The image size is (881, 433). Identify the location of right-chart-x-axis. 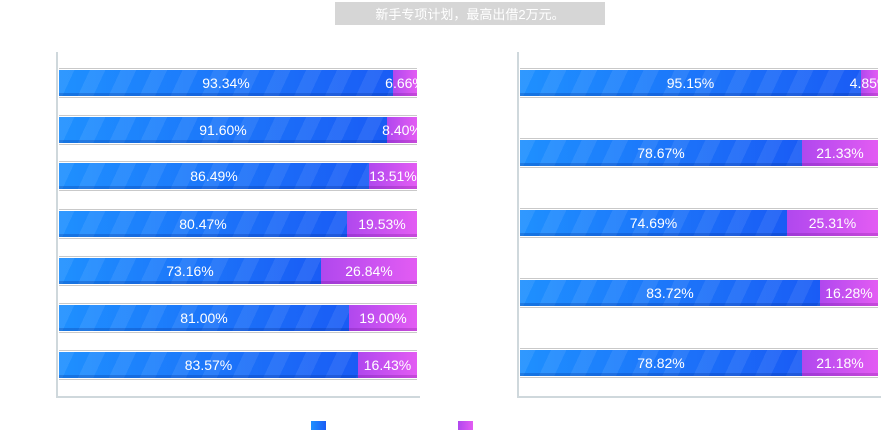
(699, 397).